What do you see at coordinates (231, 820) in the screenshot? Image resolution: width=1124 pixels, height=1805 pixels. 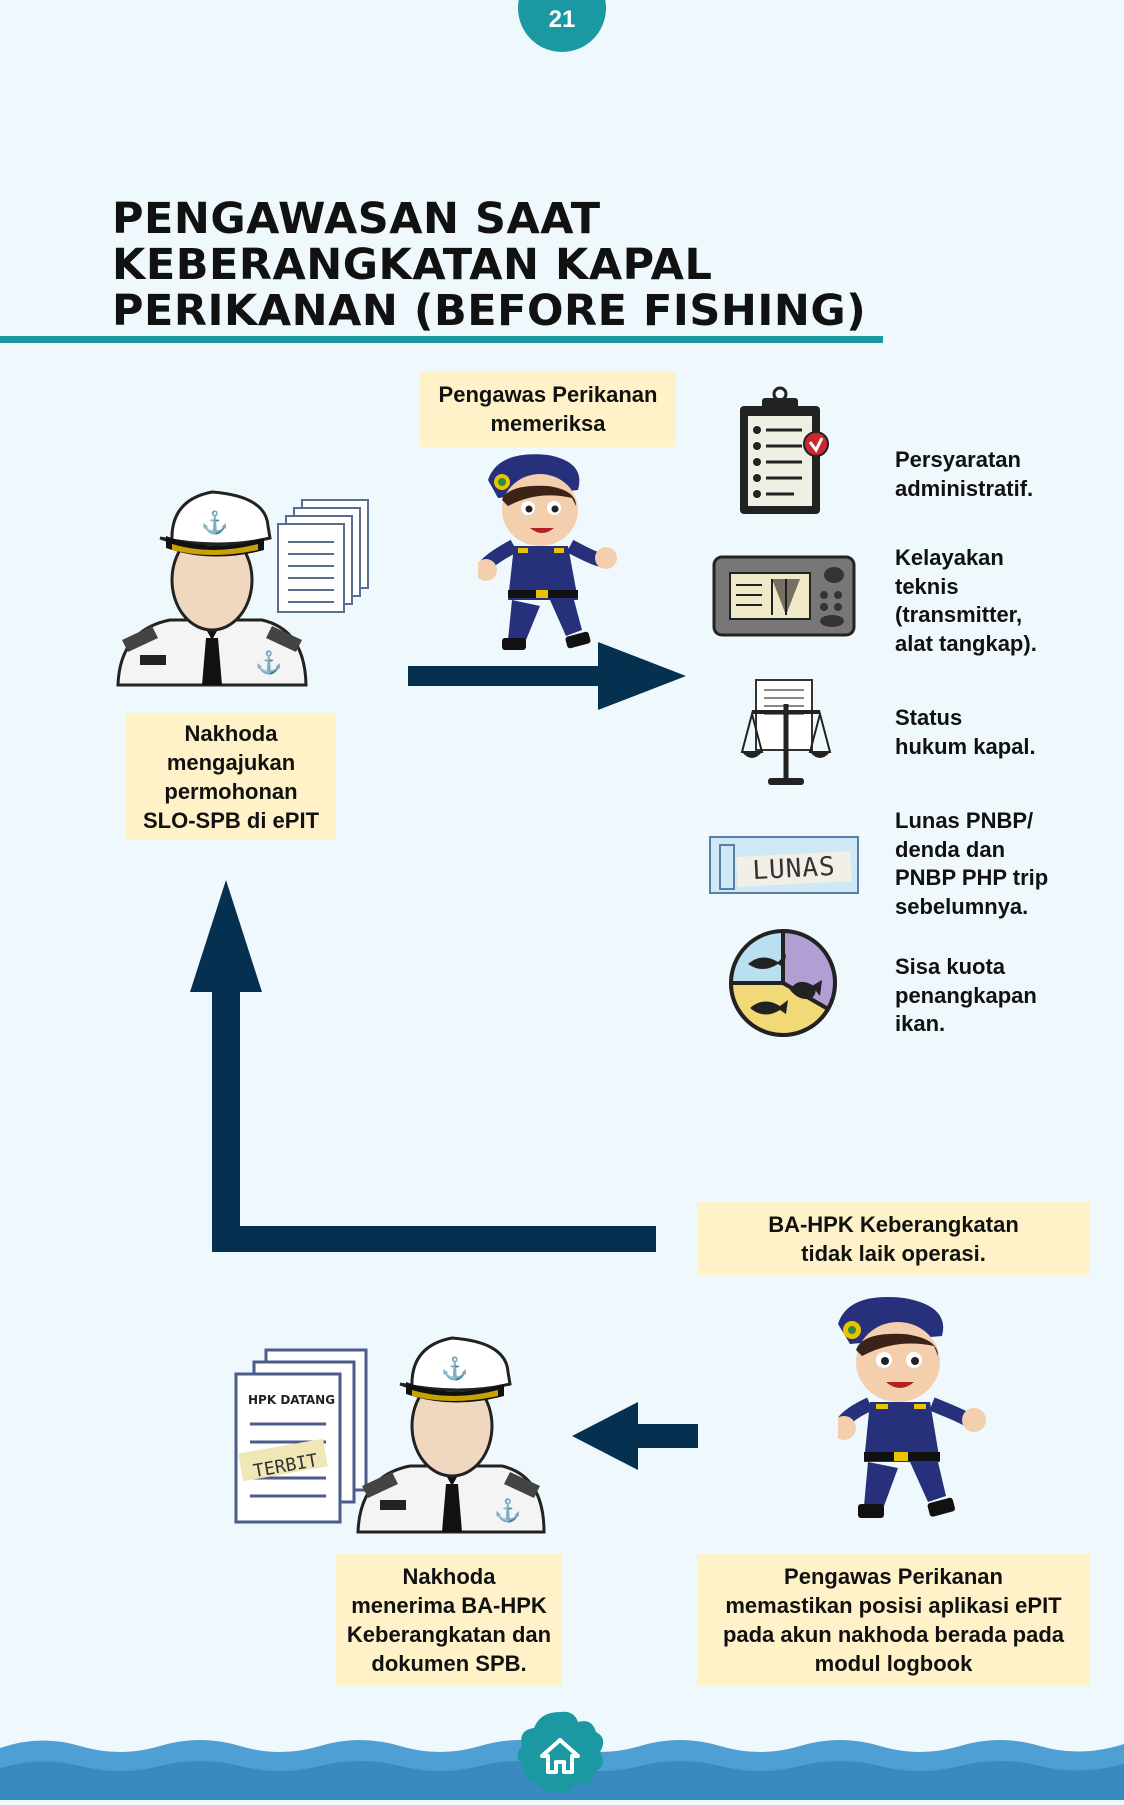 I see `label-line: SLO-SPB di ePIT` at bounding box center [231, 820].